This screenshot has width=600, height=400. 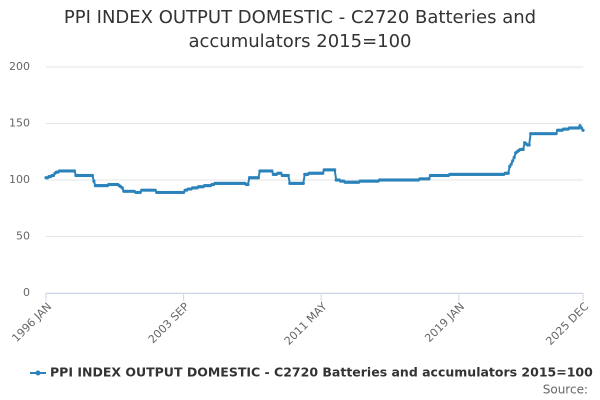 What do you see at coordinates (23, 236) in the screenshot?
I see `y-tick-label: 50` at bounding box center [23, 236].